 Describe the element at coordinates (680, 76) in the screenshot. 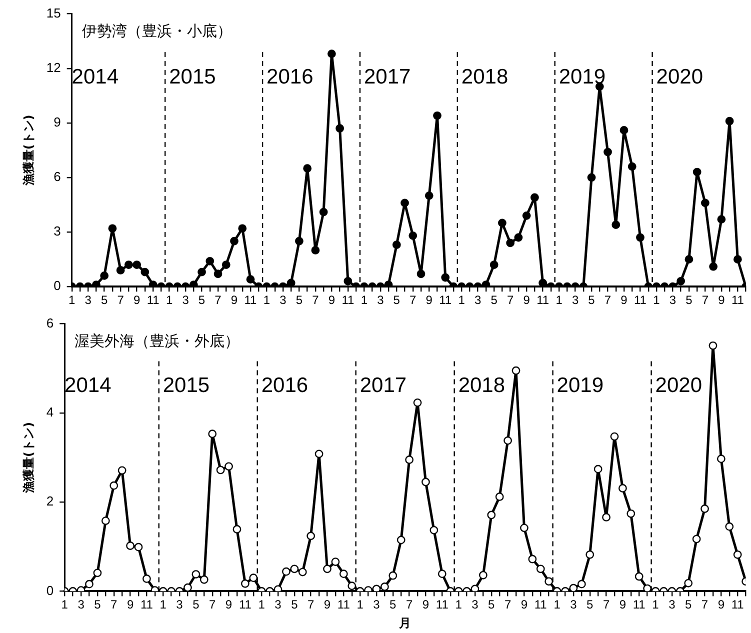

I see `annotation: 2020` at that location.